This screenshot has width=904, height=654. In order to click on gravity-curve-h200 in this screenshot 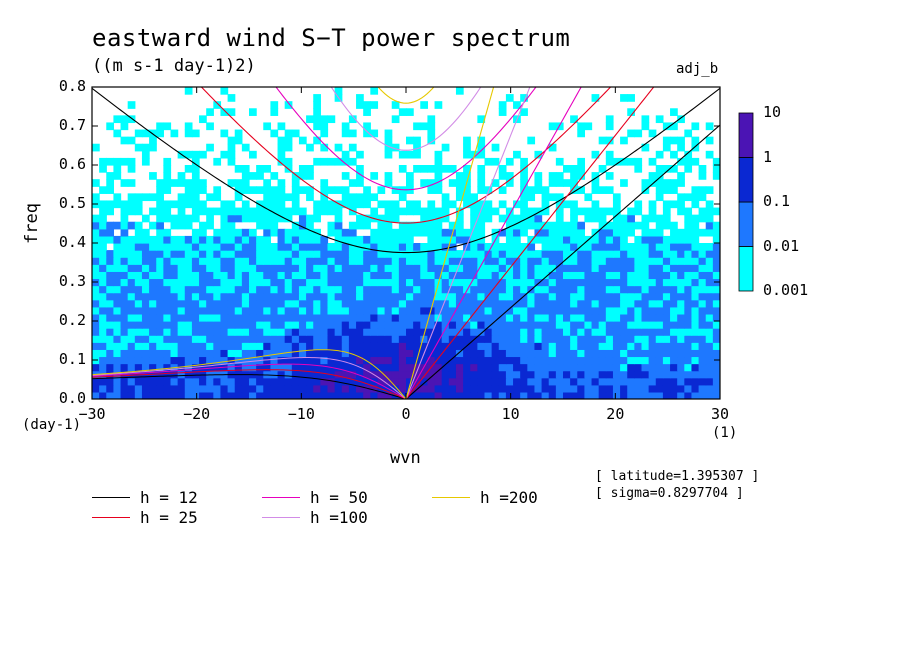, I will do `click(406, 95)`.